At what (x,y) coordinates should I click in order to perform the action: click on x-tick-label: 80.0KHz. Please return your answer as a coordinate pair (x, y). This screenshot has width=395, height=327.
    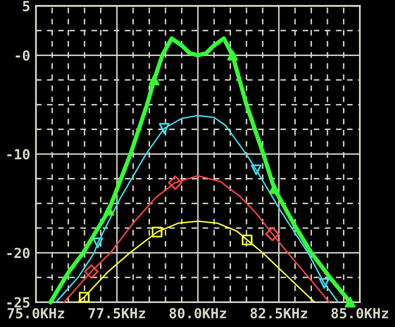
    Looking at the image, I should click on (198, 313).